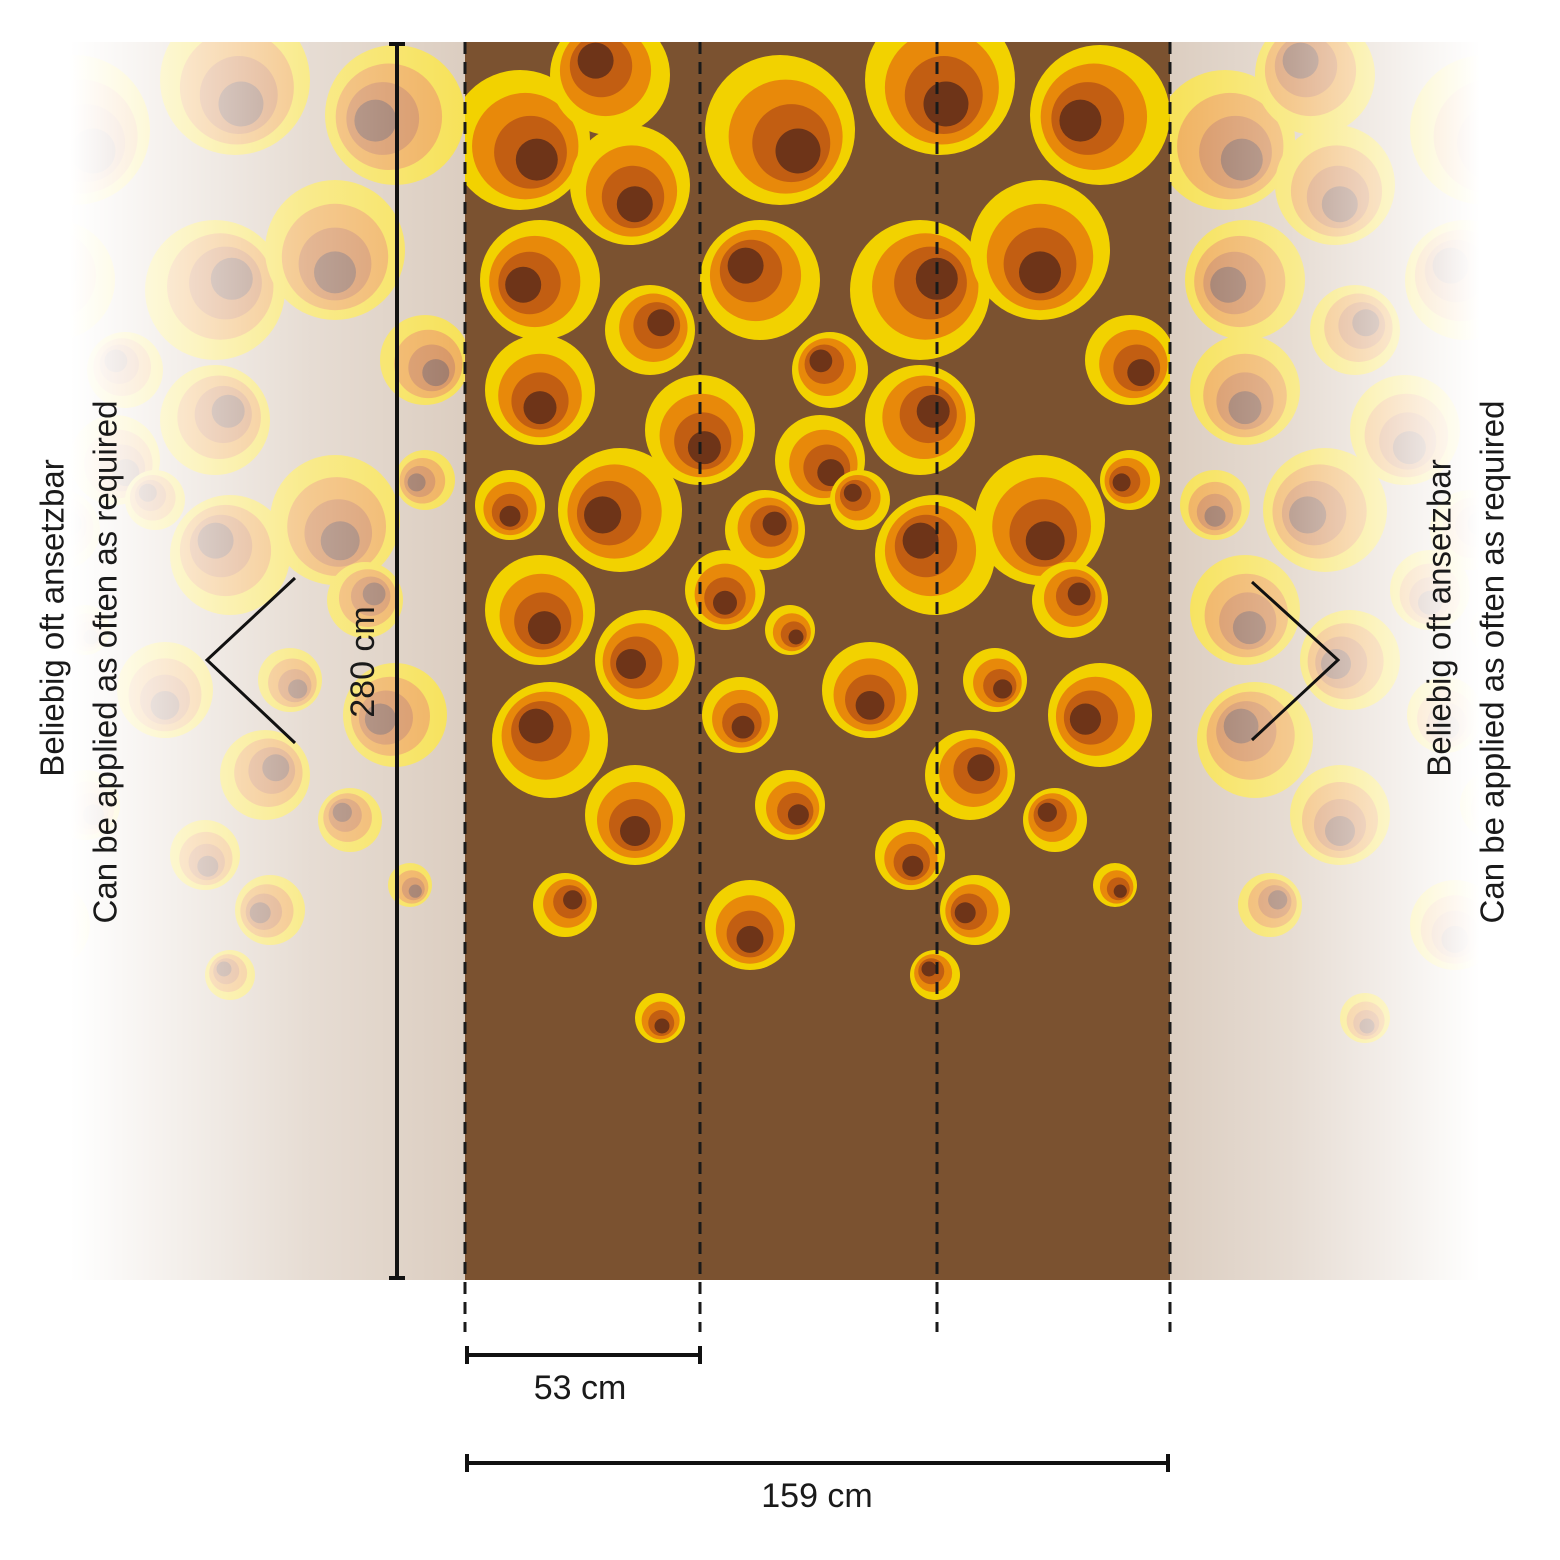 The height and width of the screenshot is (1560, 1560). What do you see at coordinates (817, 1463) in the screenshot?
I see `total-width-dimension` at bounding box center [817, 1463].